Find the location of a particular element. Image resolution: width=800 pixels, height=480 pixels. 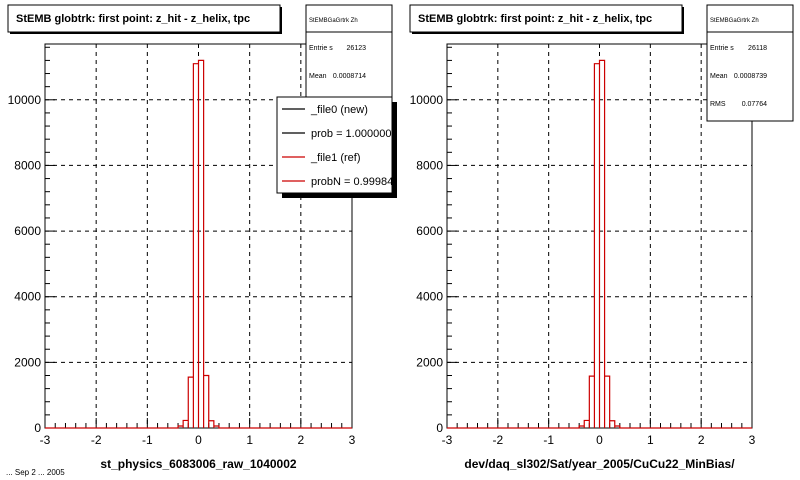

legend-entry-label: _file1 (ref) is located at coordinates (335, 158).